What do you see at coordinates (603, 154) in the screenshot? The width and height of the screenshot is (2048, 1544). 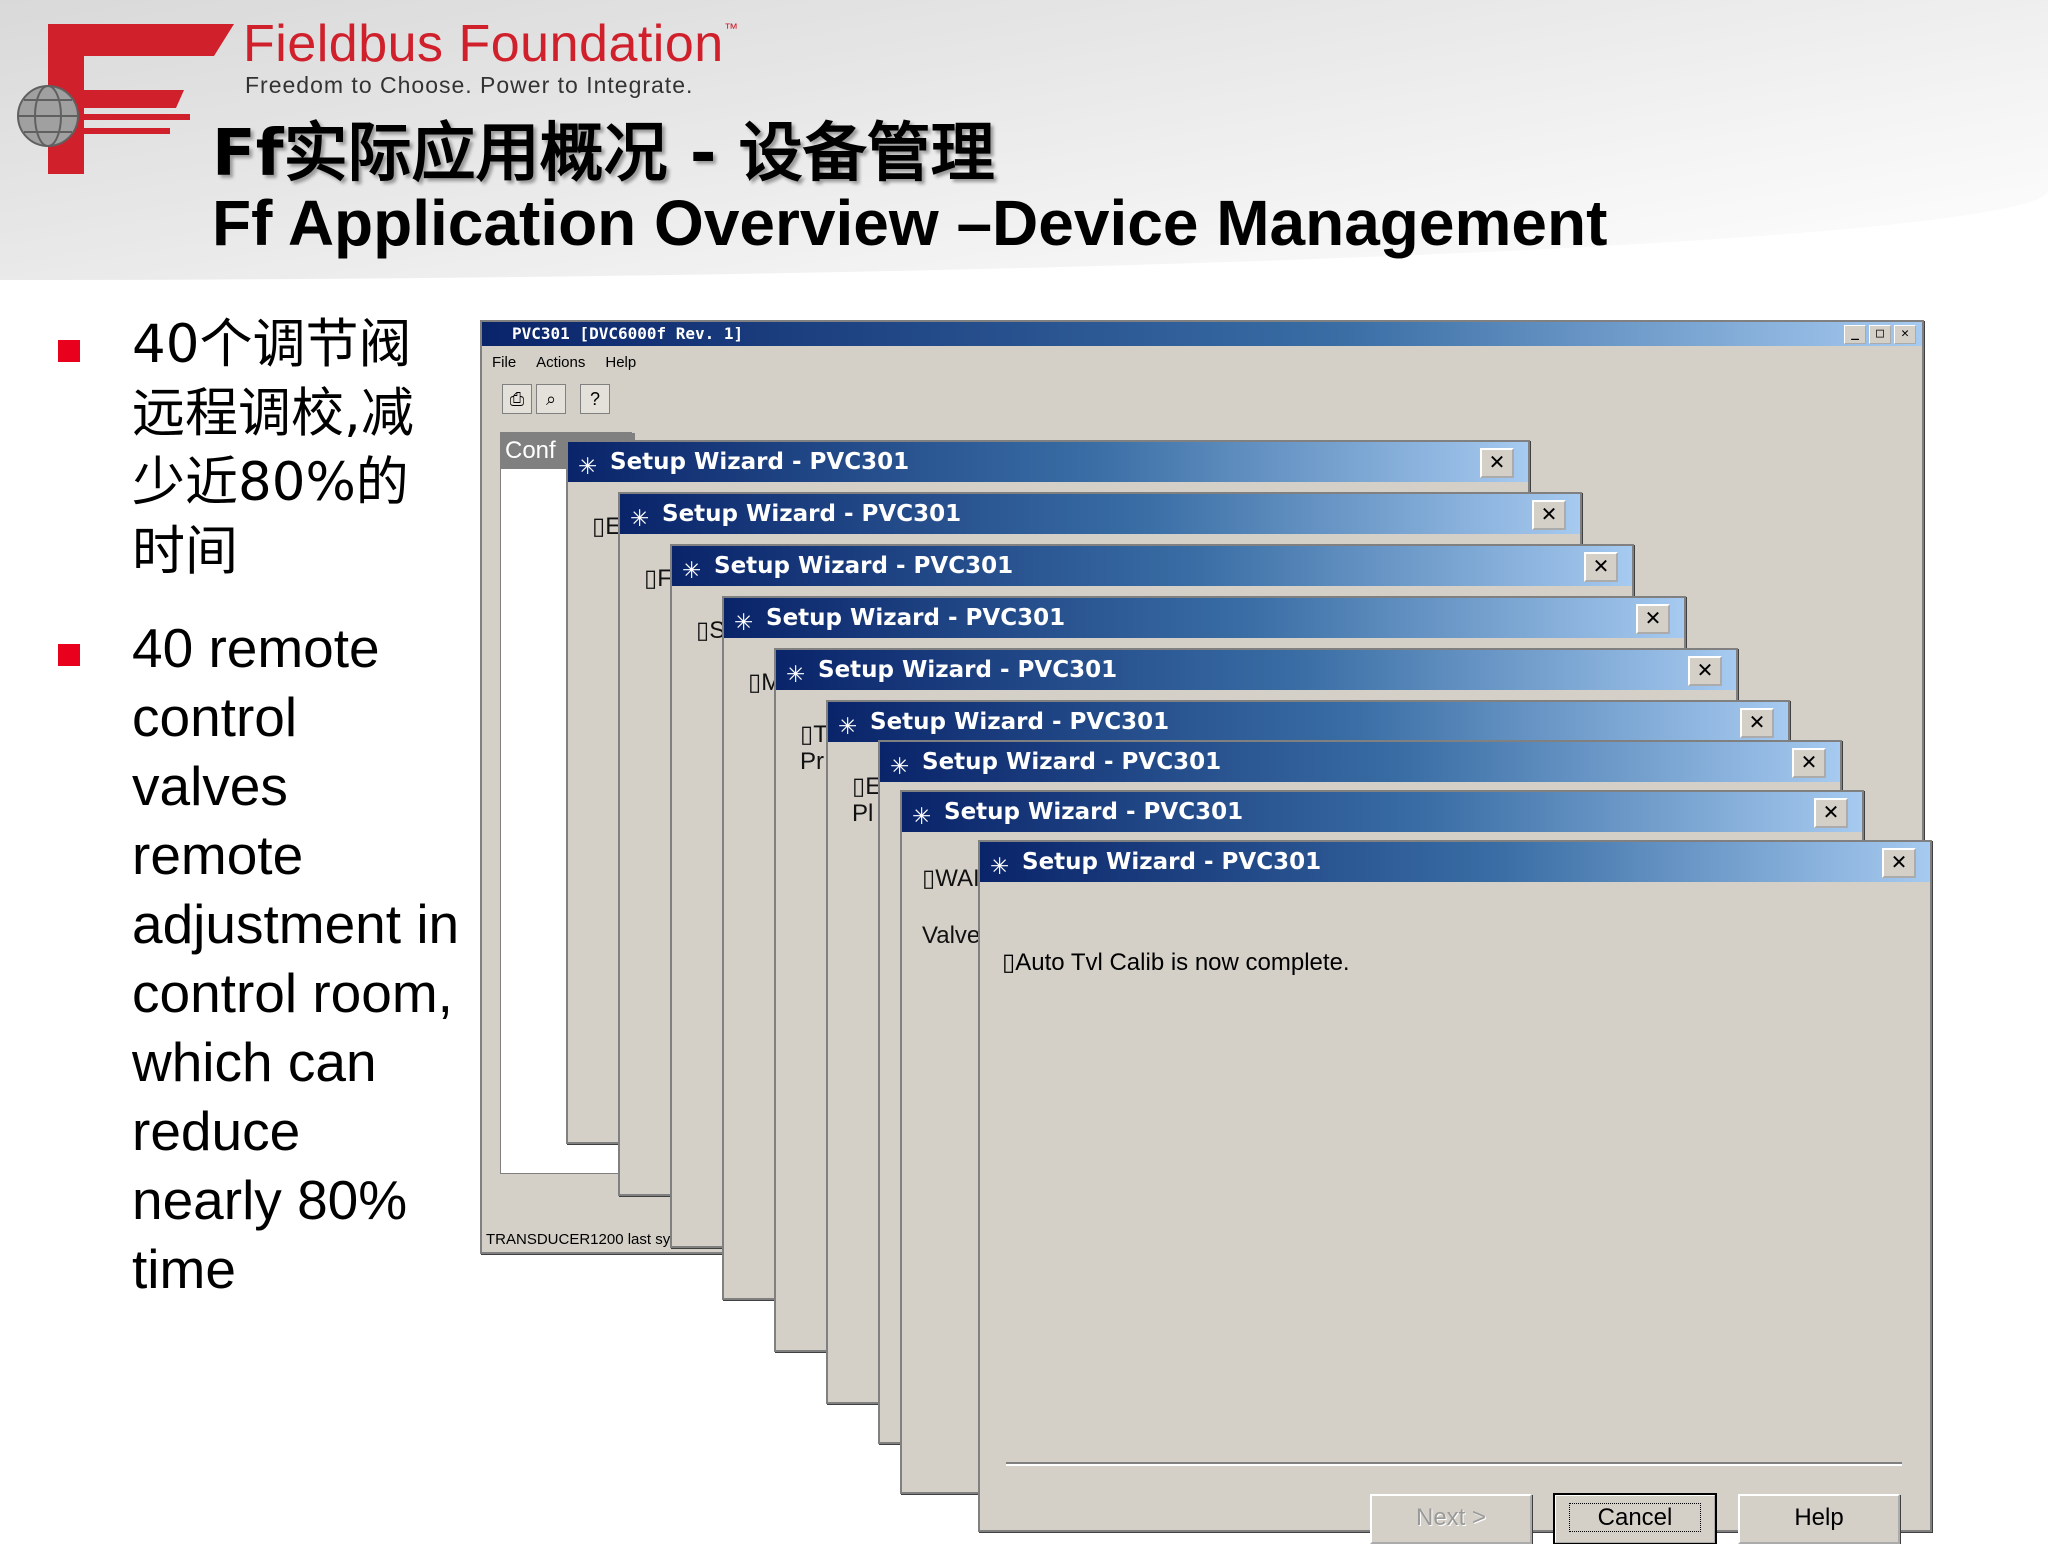 I see `slide-title-chinese: Ff实际应用概况 - 设备管理` at bounding box center [603, 154].